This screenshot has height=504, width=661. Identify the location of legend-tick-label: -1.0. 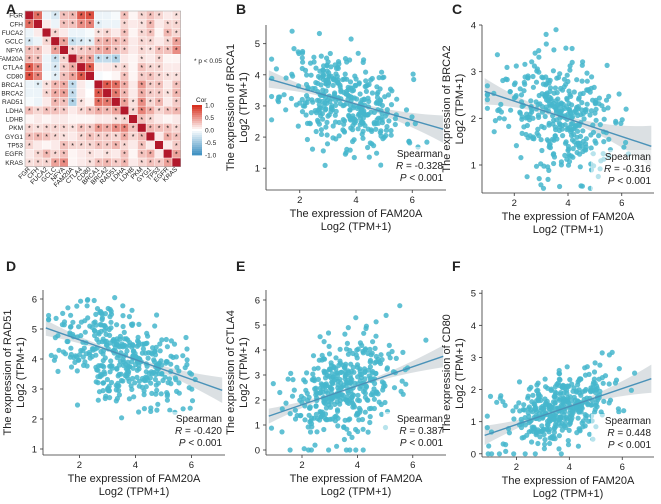
(211, 156).